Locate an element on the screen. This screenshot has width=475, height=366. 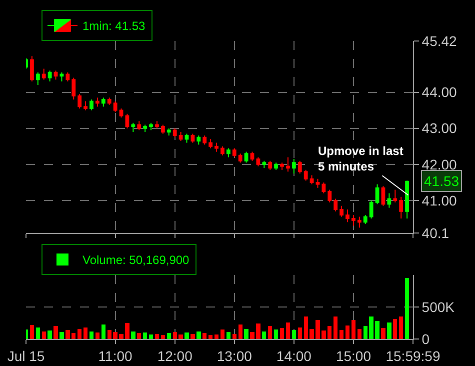
x-tick-label: 15:59:59 is located at coordinates (413, 356).